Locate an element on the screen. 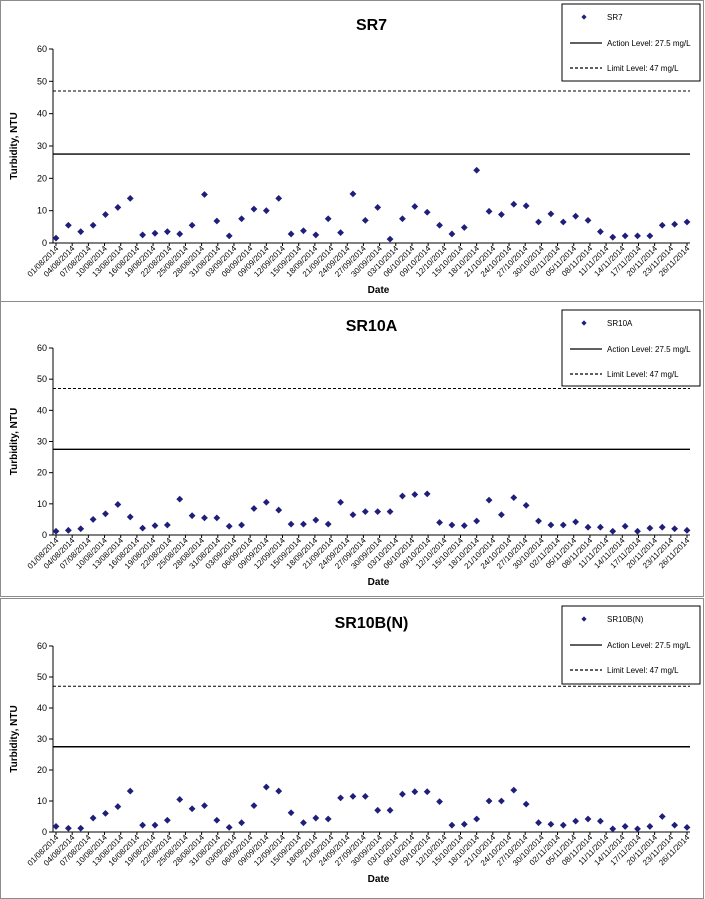 This screenshot has width=705, height=899. chart-title: SR10B(N) is located at coordinates (372, 623).